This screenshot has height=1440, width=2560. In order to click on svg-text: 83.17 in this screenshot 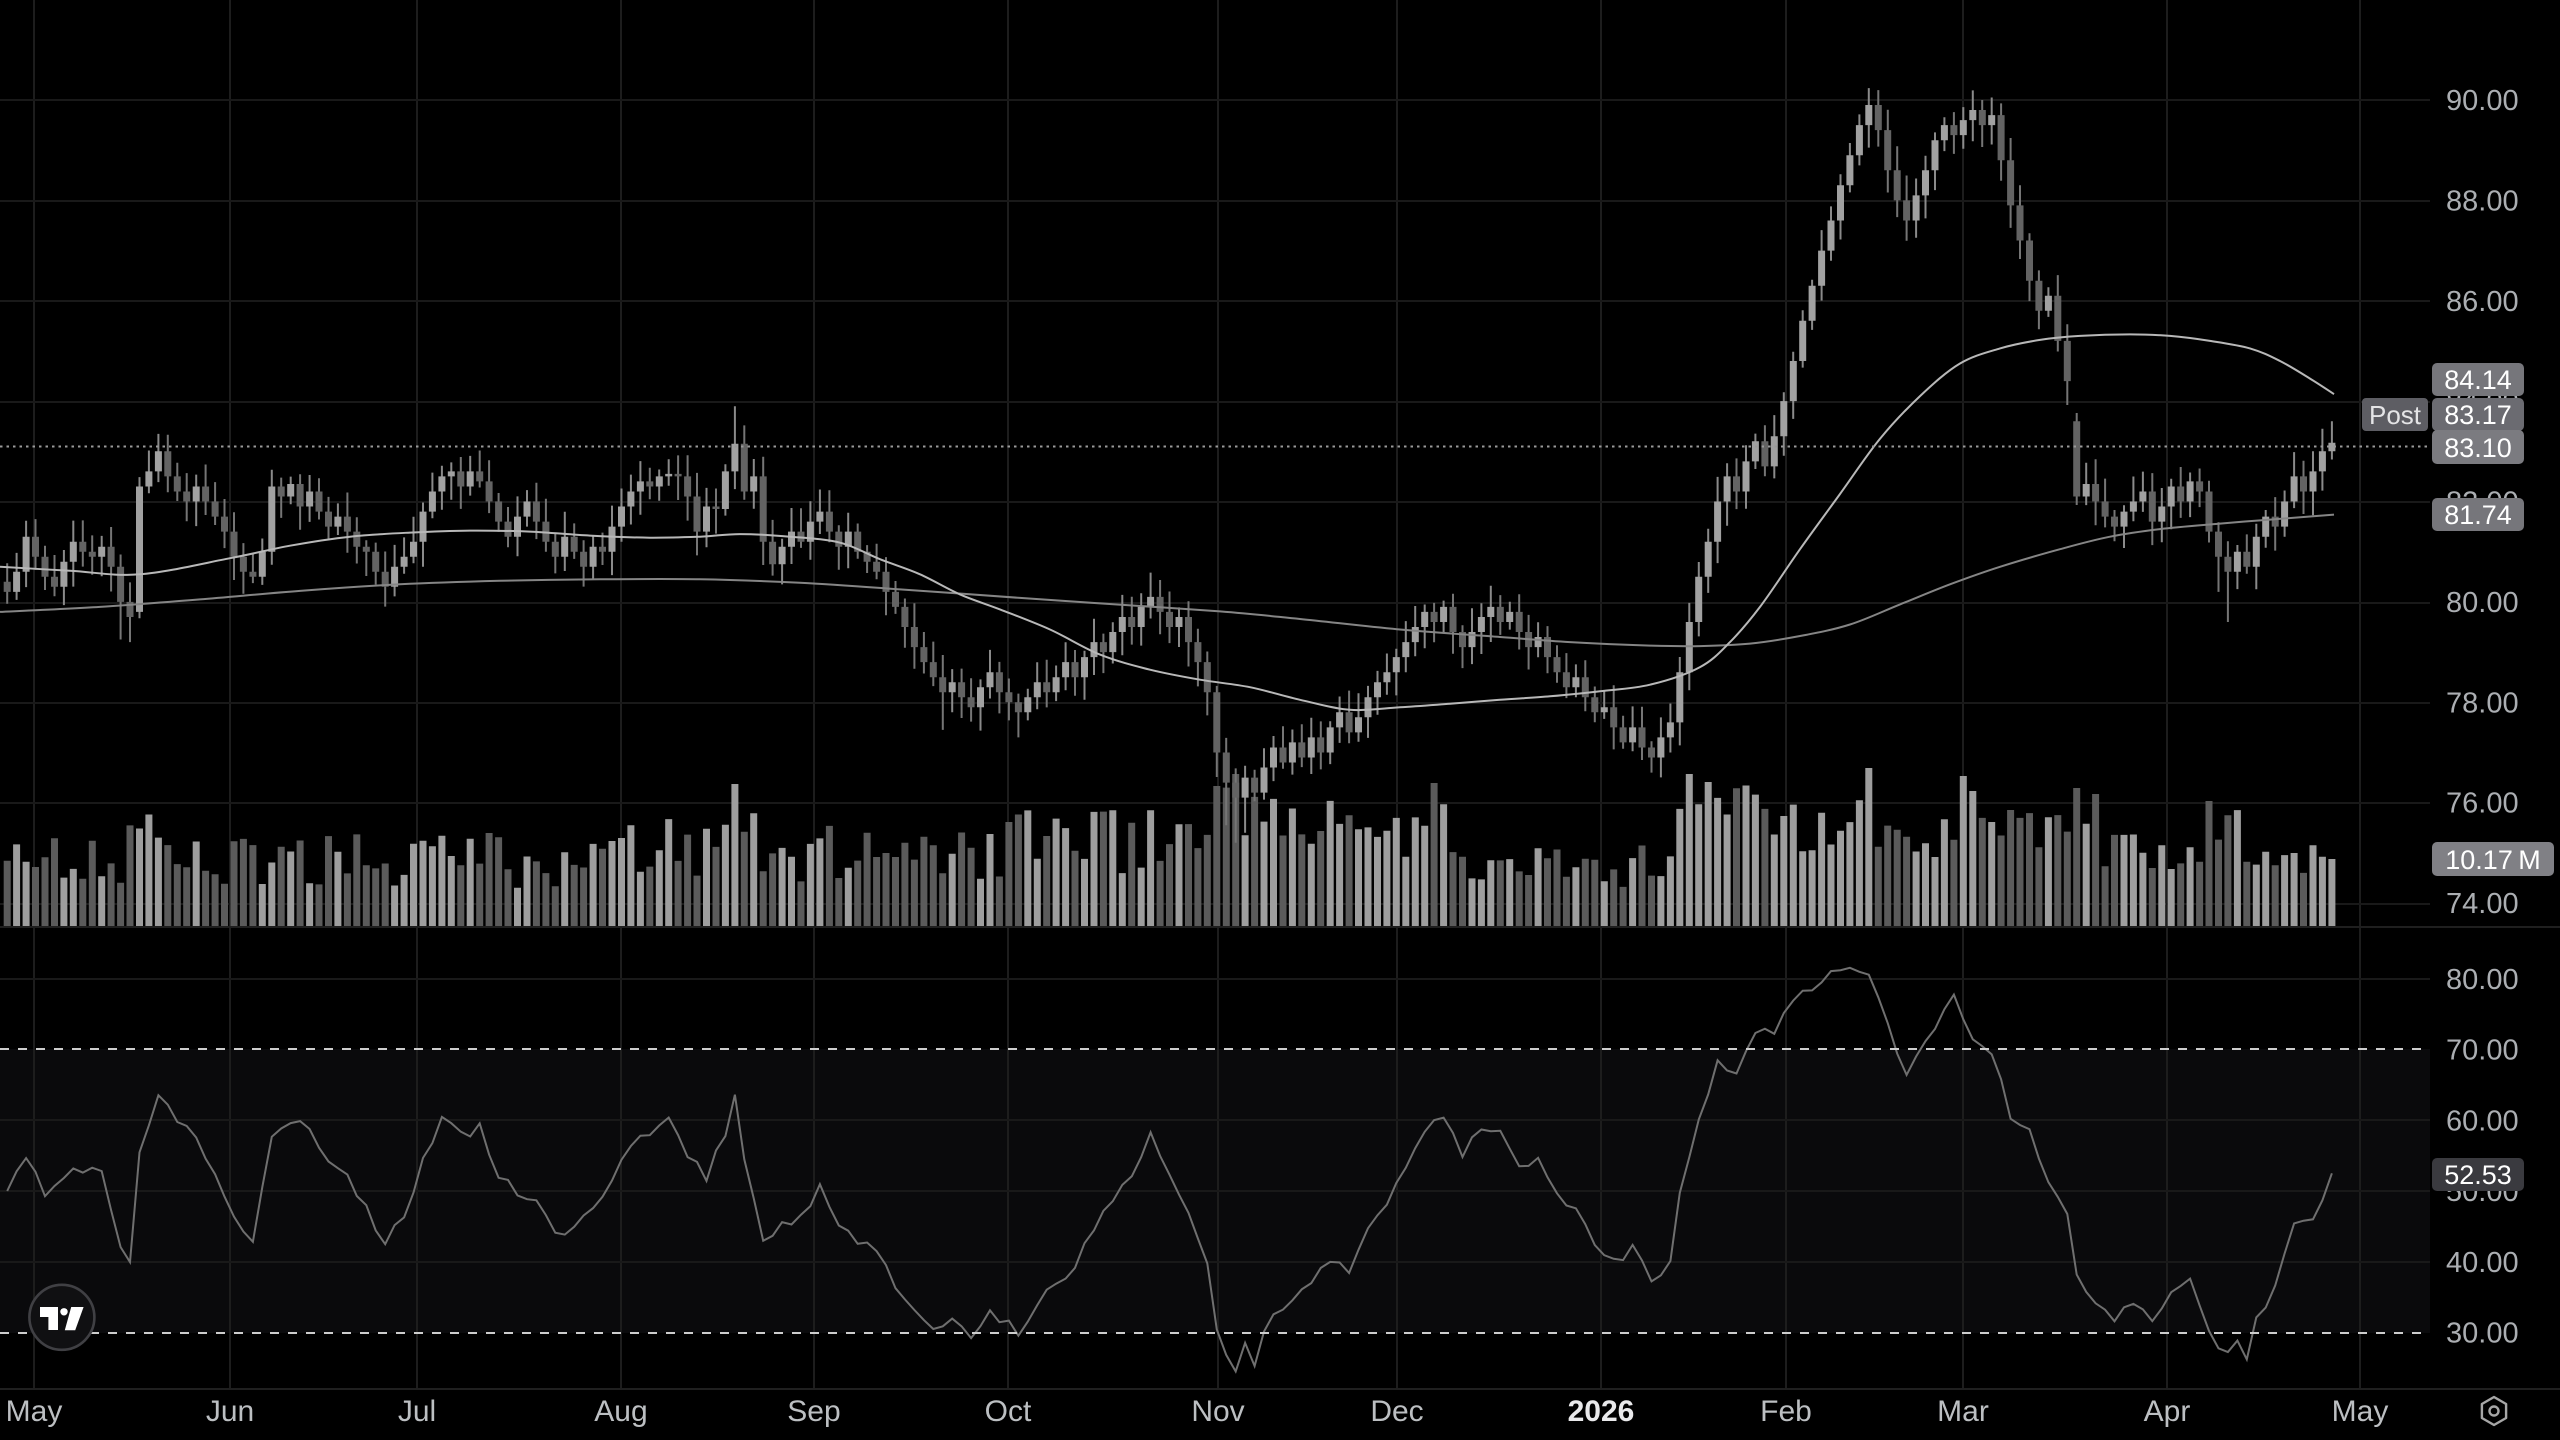, I will do `click(2478, 415)`.